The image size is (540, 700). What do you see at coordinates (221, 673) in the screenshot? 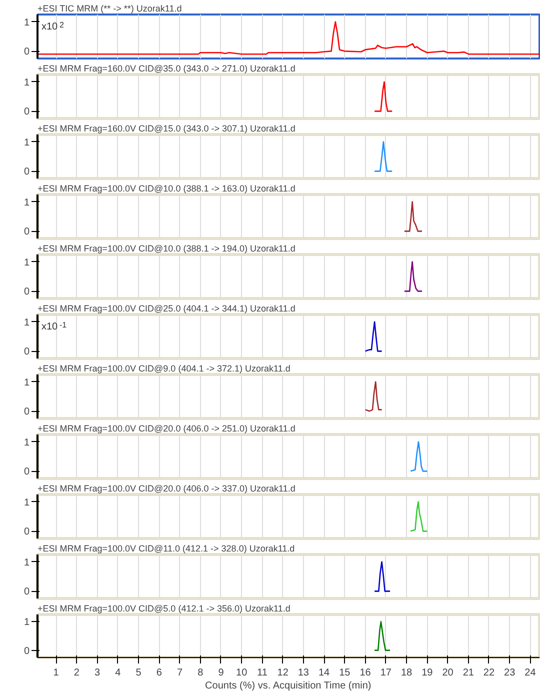
I see `x-tick-label: 9` at bounding box center [221, 673].